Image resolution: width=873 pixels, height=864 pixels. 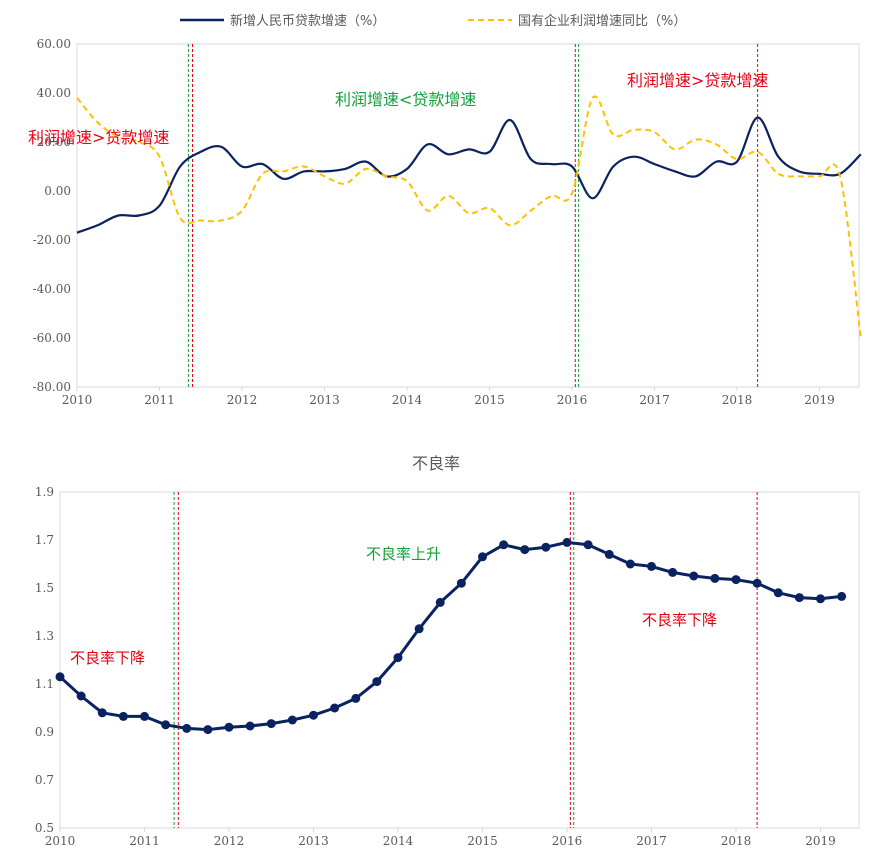 I want to click on y-tick-label: 0.00, so click(x=57, y=191).